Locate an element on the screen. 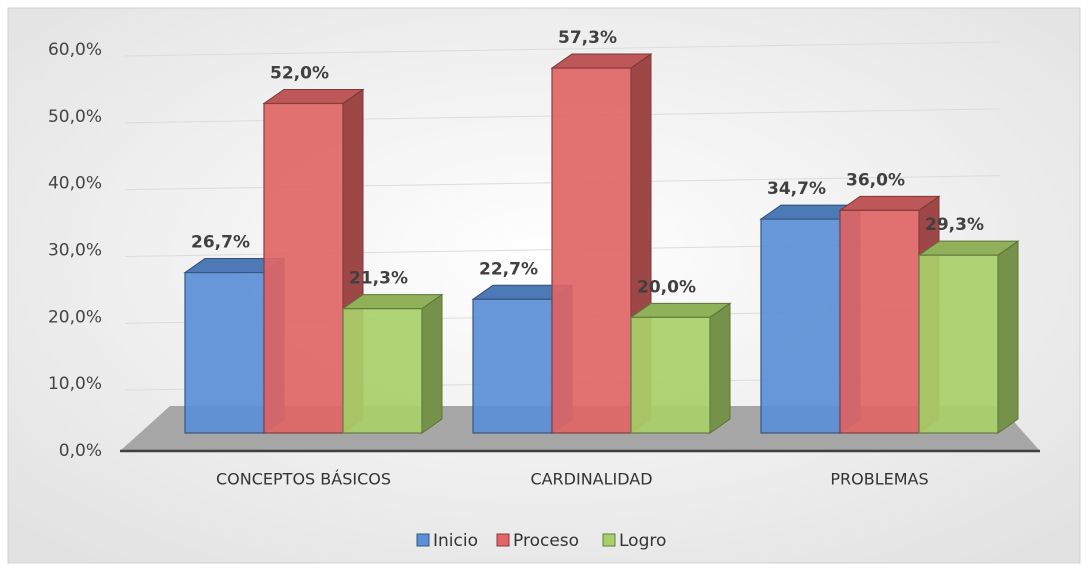 The width and height of the screenshot is (1088, 571). value-label: 34,7% is located at coordinates (796, 189).